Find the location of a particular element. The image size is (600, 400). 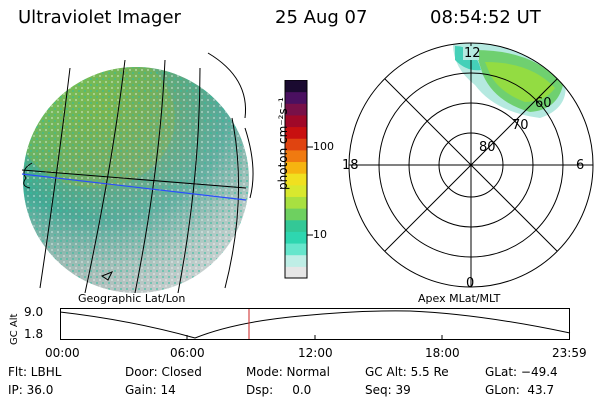

altitude-timeline is located at coordinates (315, 324).